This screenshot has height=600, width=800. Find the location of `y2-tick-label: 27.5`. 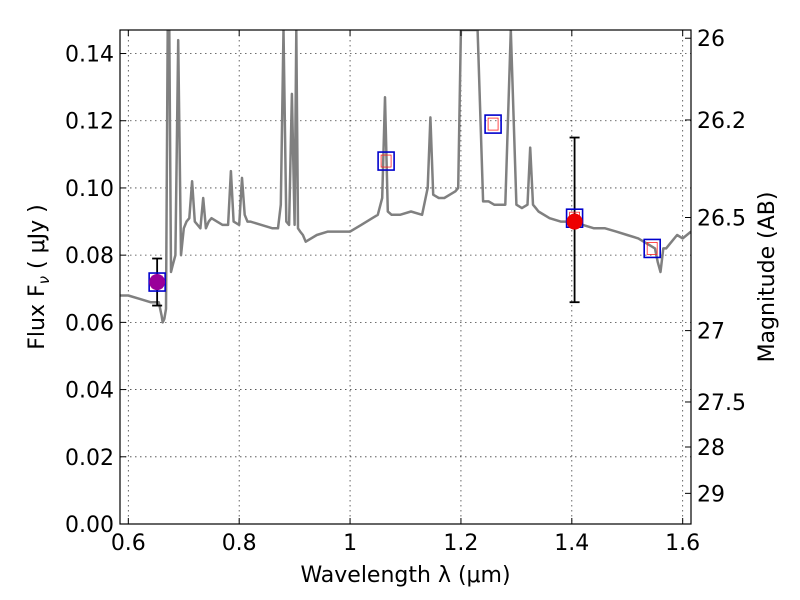

y2-tick-label: 27.5 is located at coordinates (721, 403).